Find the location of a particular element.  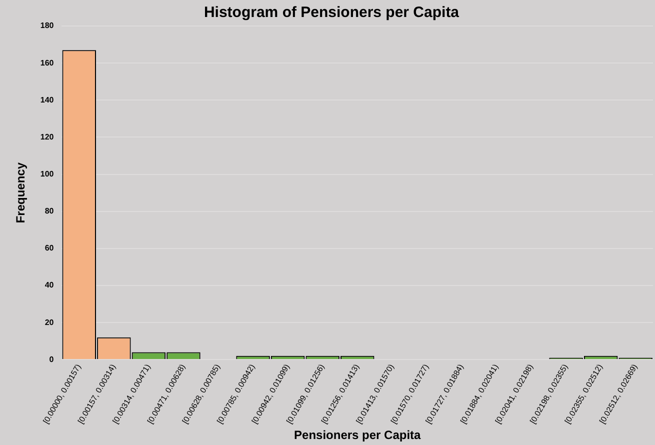

x-axis-title: Pensioners per Capita is located at coordinates (358, 435).